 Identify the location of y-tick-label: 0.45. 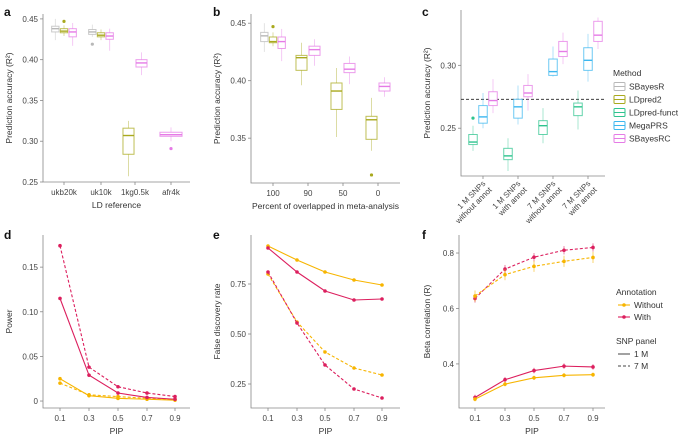
(30, 19).